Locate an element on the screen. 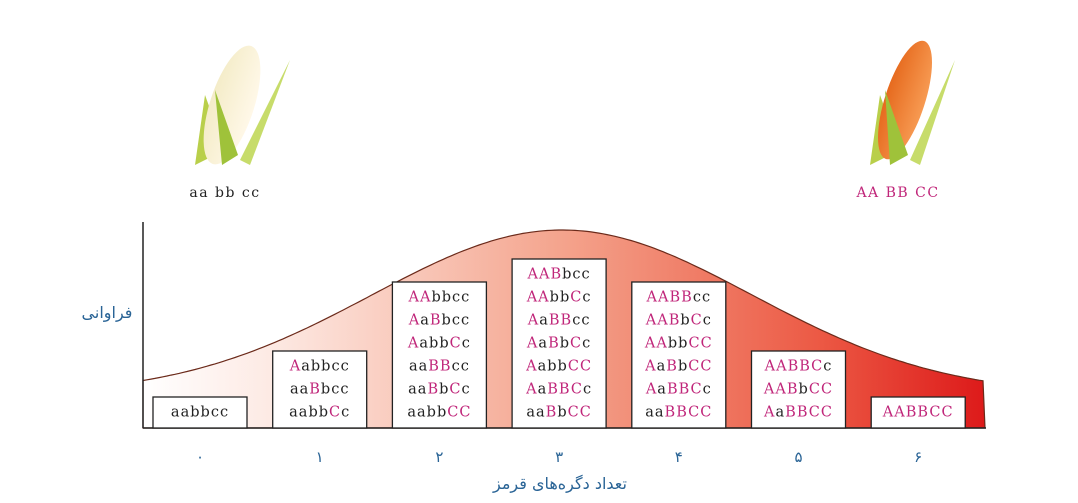 The height and width of the screenshot is (503, 1078). genotype: AABBCC is located at coordinates (918, 413).